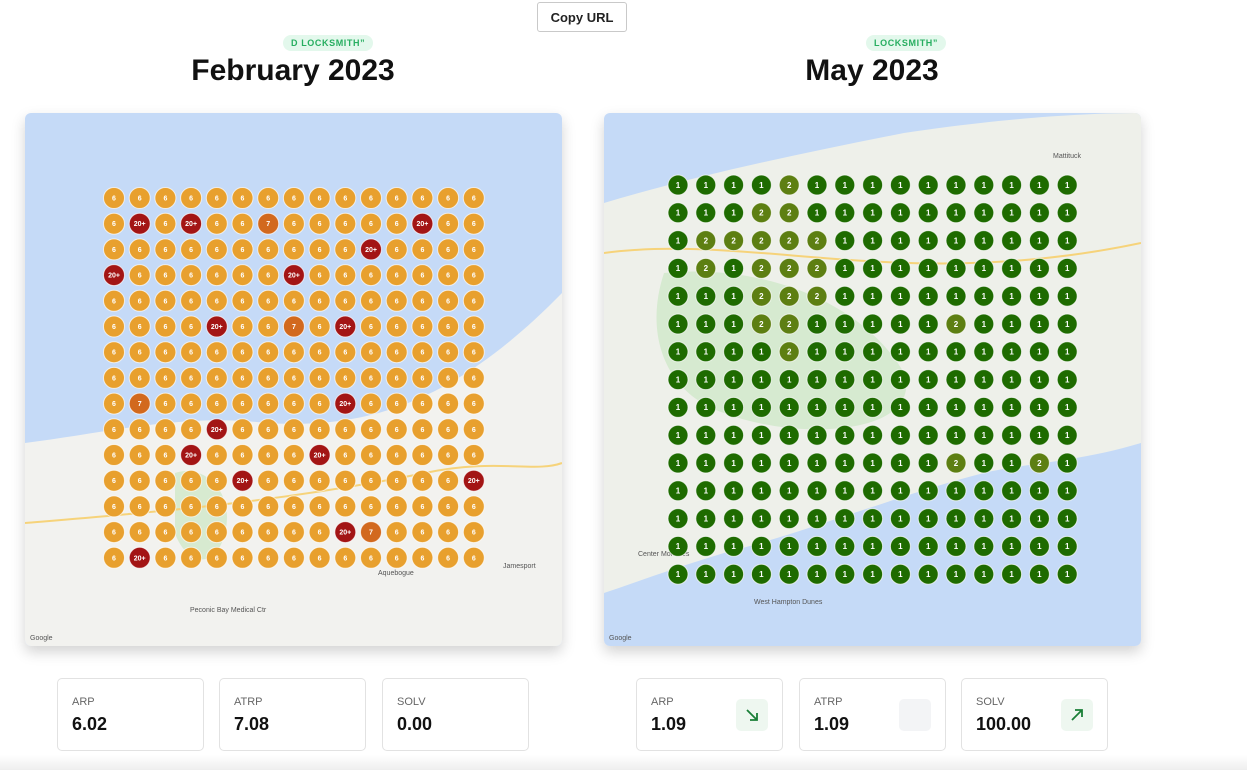 The image size is (1247, 770). What do you see at coordinates (709, 714) in the screenshot?
I see `stat-card: ARP 1.09` at bounding box center [709, 714].